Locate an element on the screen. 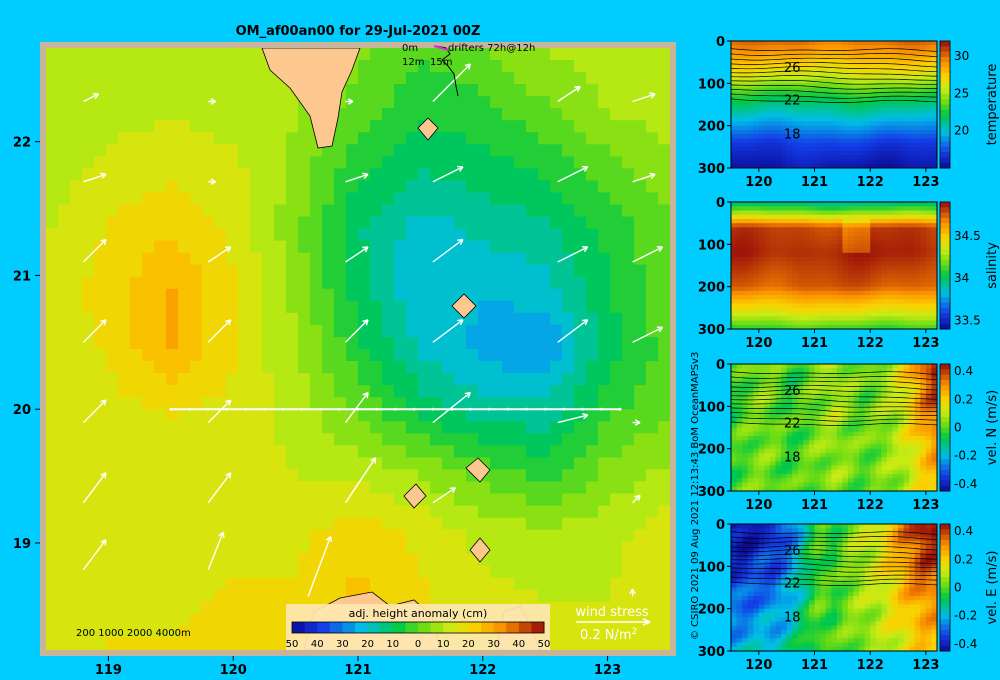  drifter-legend-0m: 0m is located at coordinates (410, 48).